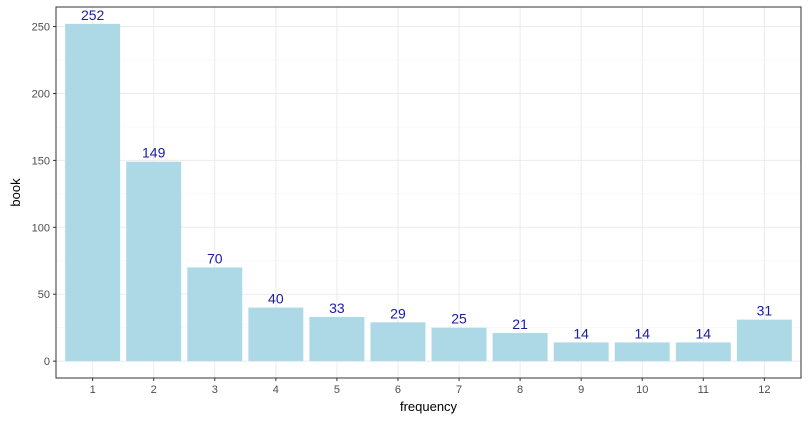 Image resolution: width=810 pixels, height=426 pixels. Describe the element at coordinates (15, 192) in the screenshot. I see `y-axis-title: book` at that location.